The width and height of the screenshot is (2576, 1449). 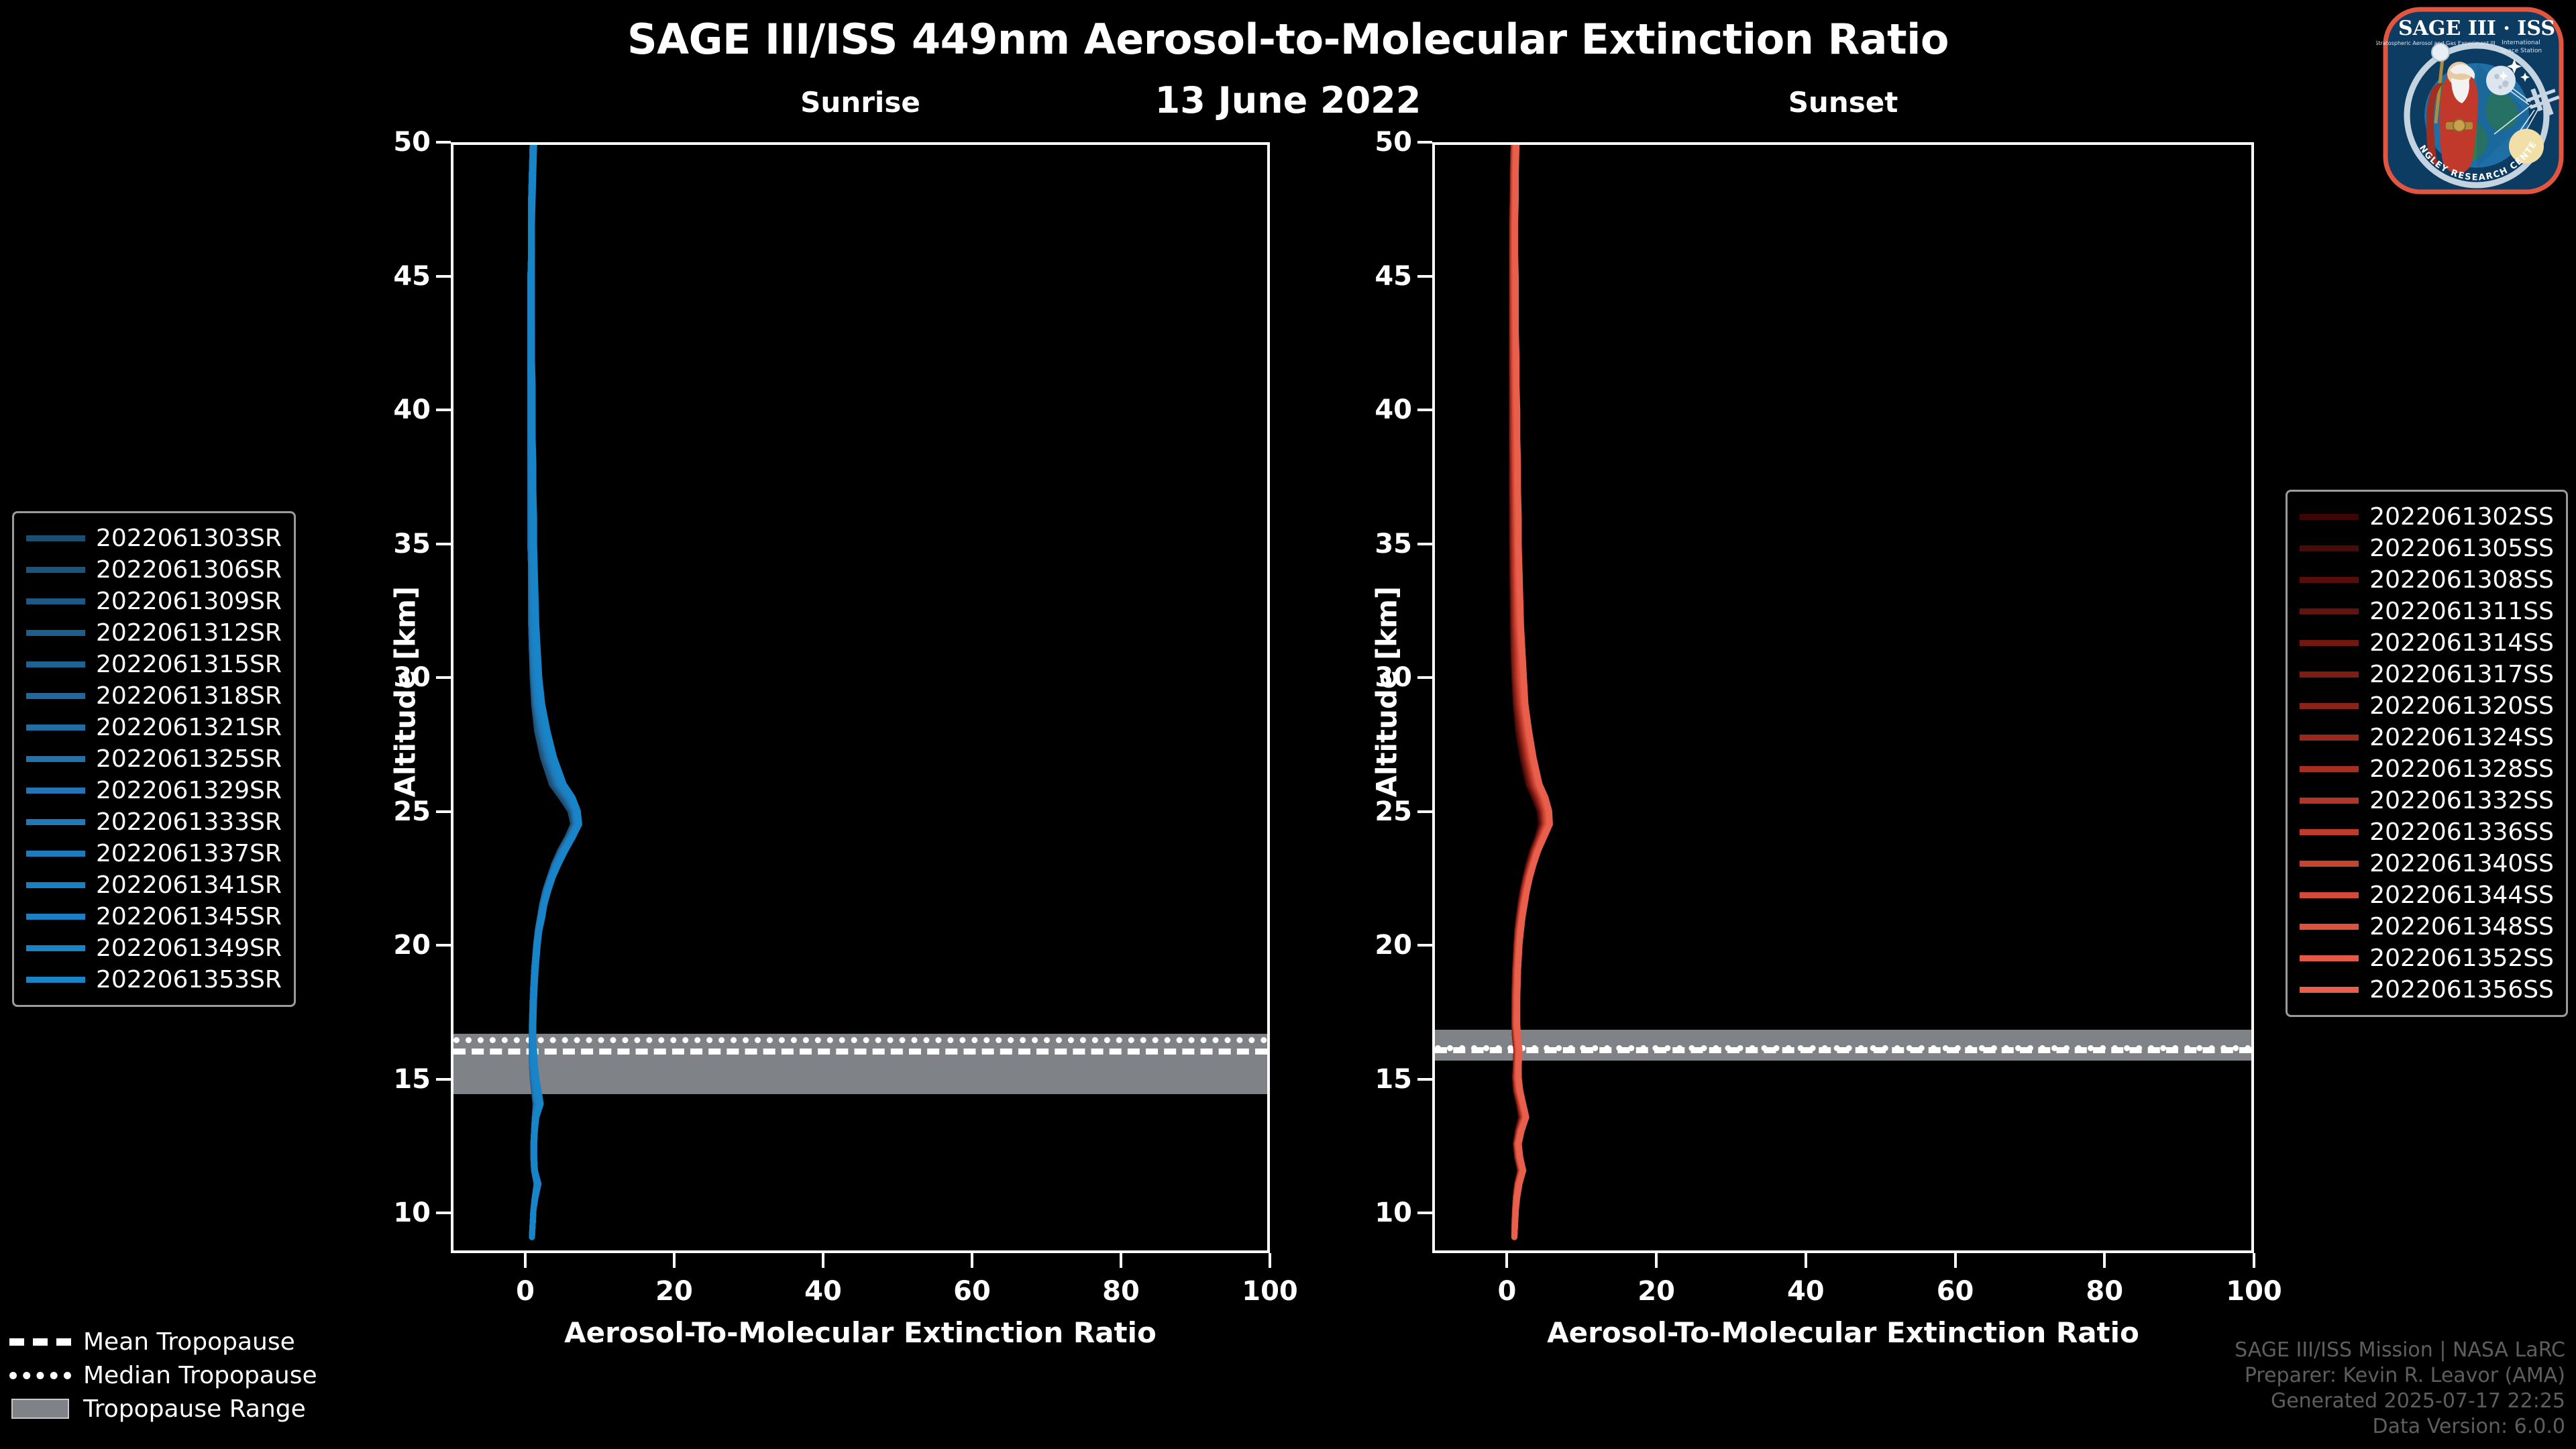 I want to click on legend-item: 2022061341SR, so click(x=154, y=885).